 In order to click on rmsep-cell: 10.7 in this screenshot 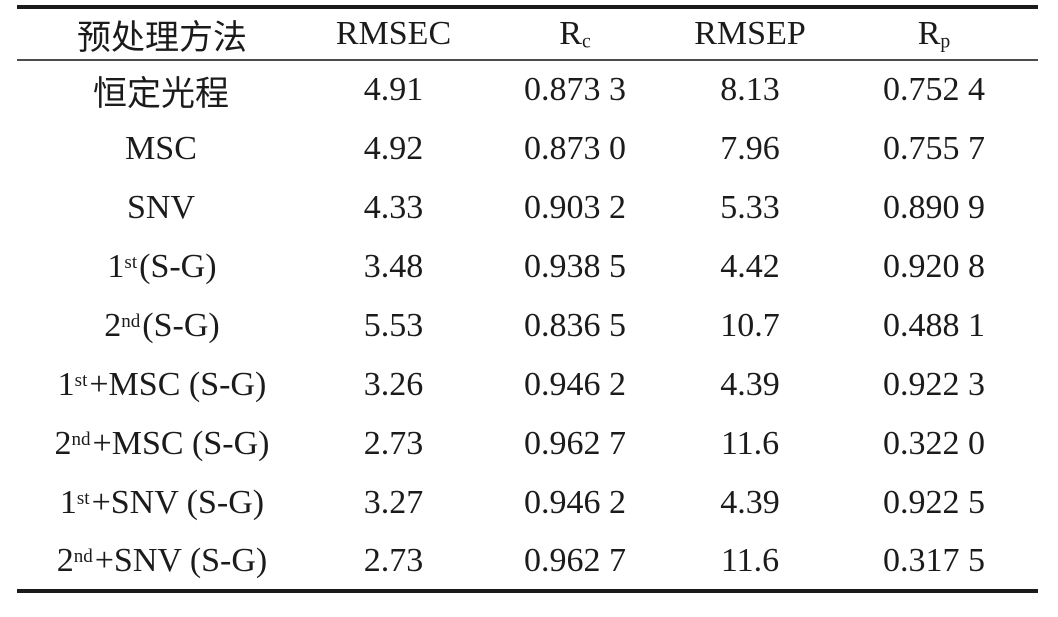, I will do `click(750, 325)`.